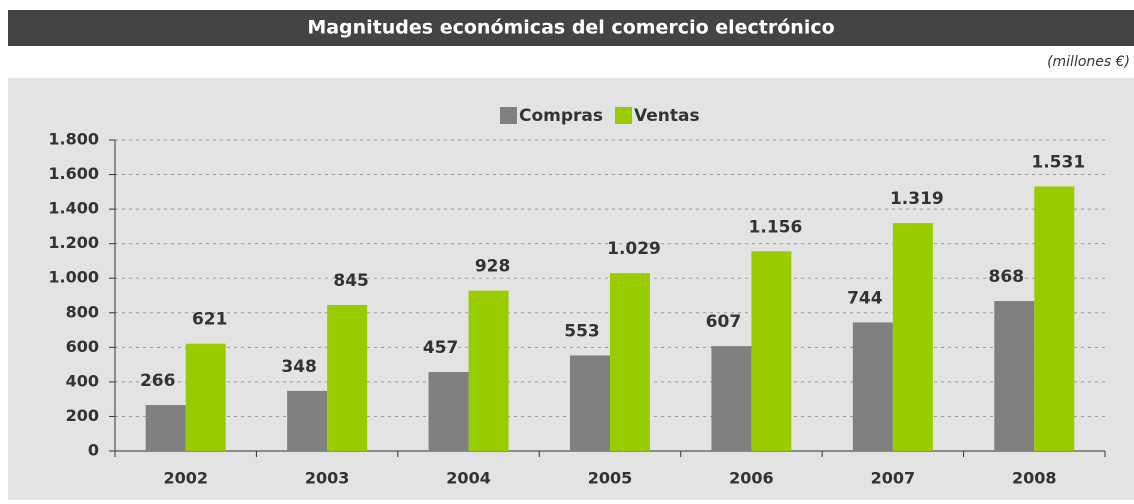 The image size is (1134, 504). What do you see at coordinates (93, 450) in the screenshot?
I see `y-tick-label: 0` at bounding box center [93, 450].